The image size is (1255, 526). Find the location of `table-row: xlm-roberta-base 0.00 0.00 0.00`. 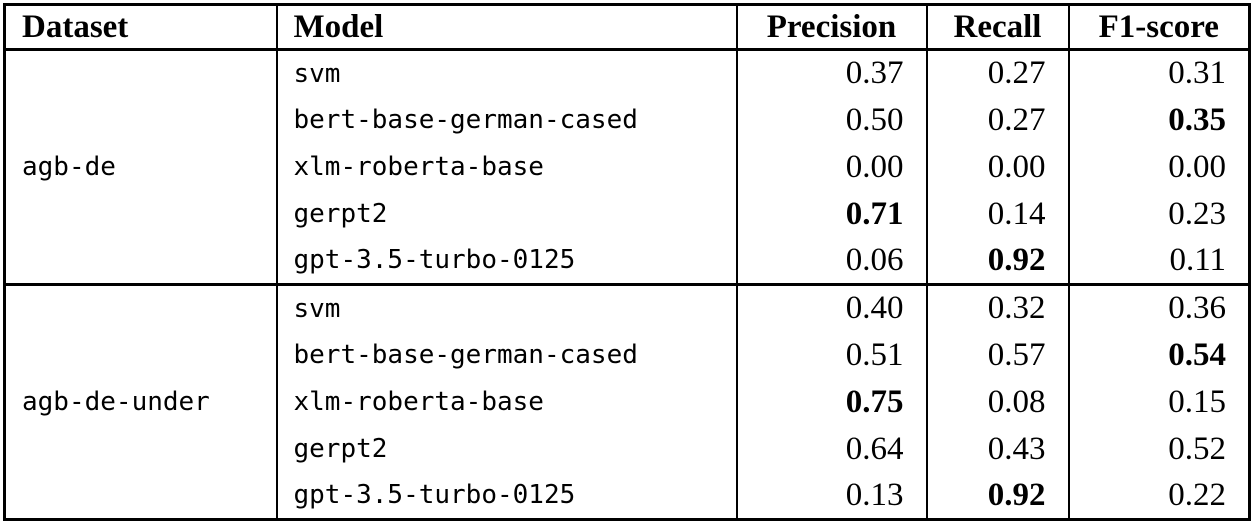

table-row: xlm-roberta-base 0.00 0.00 0.00 is located at coordinates (628, 167).